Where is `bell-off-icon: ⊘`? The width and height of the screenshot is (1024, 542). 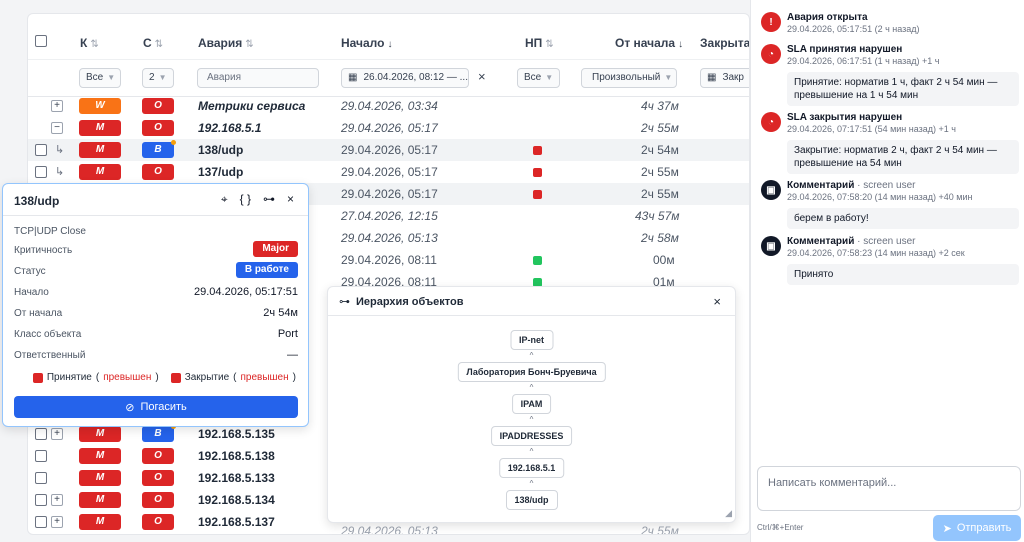
bell-off-icon: ⊘ is located at coordinates (130, 407).